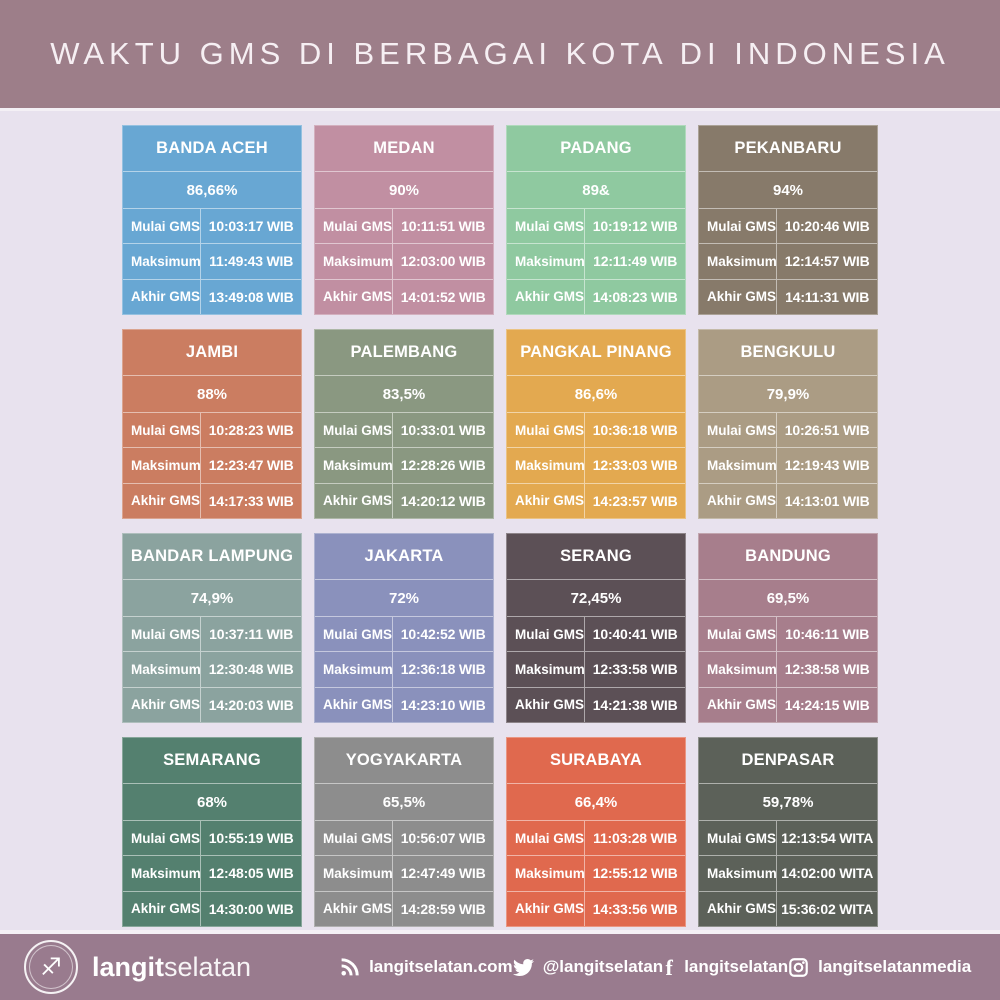 The image size is (1000, 1000). What do you see at coordinates (443, 873) in the screenshot?
I see `maksimum-time: 12:47:49 WIB` at bounding box center [443, 873].